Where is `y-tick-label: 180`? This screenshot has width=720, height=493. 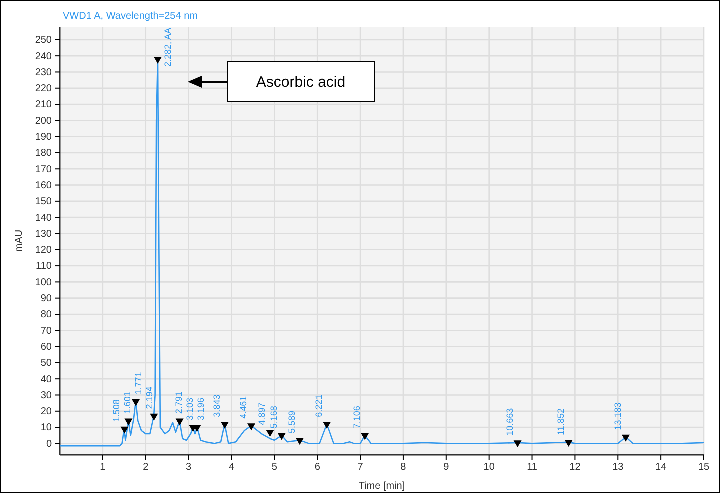
y-tick-label: 180 is located at coordinates (43, 154).